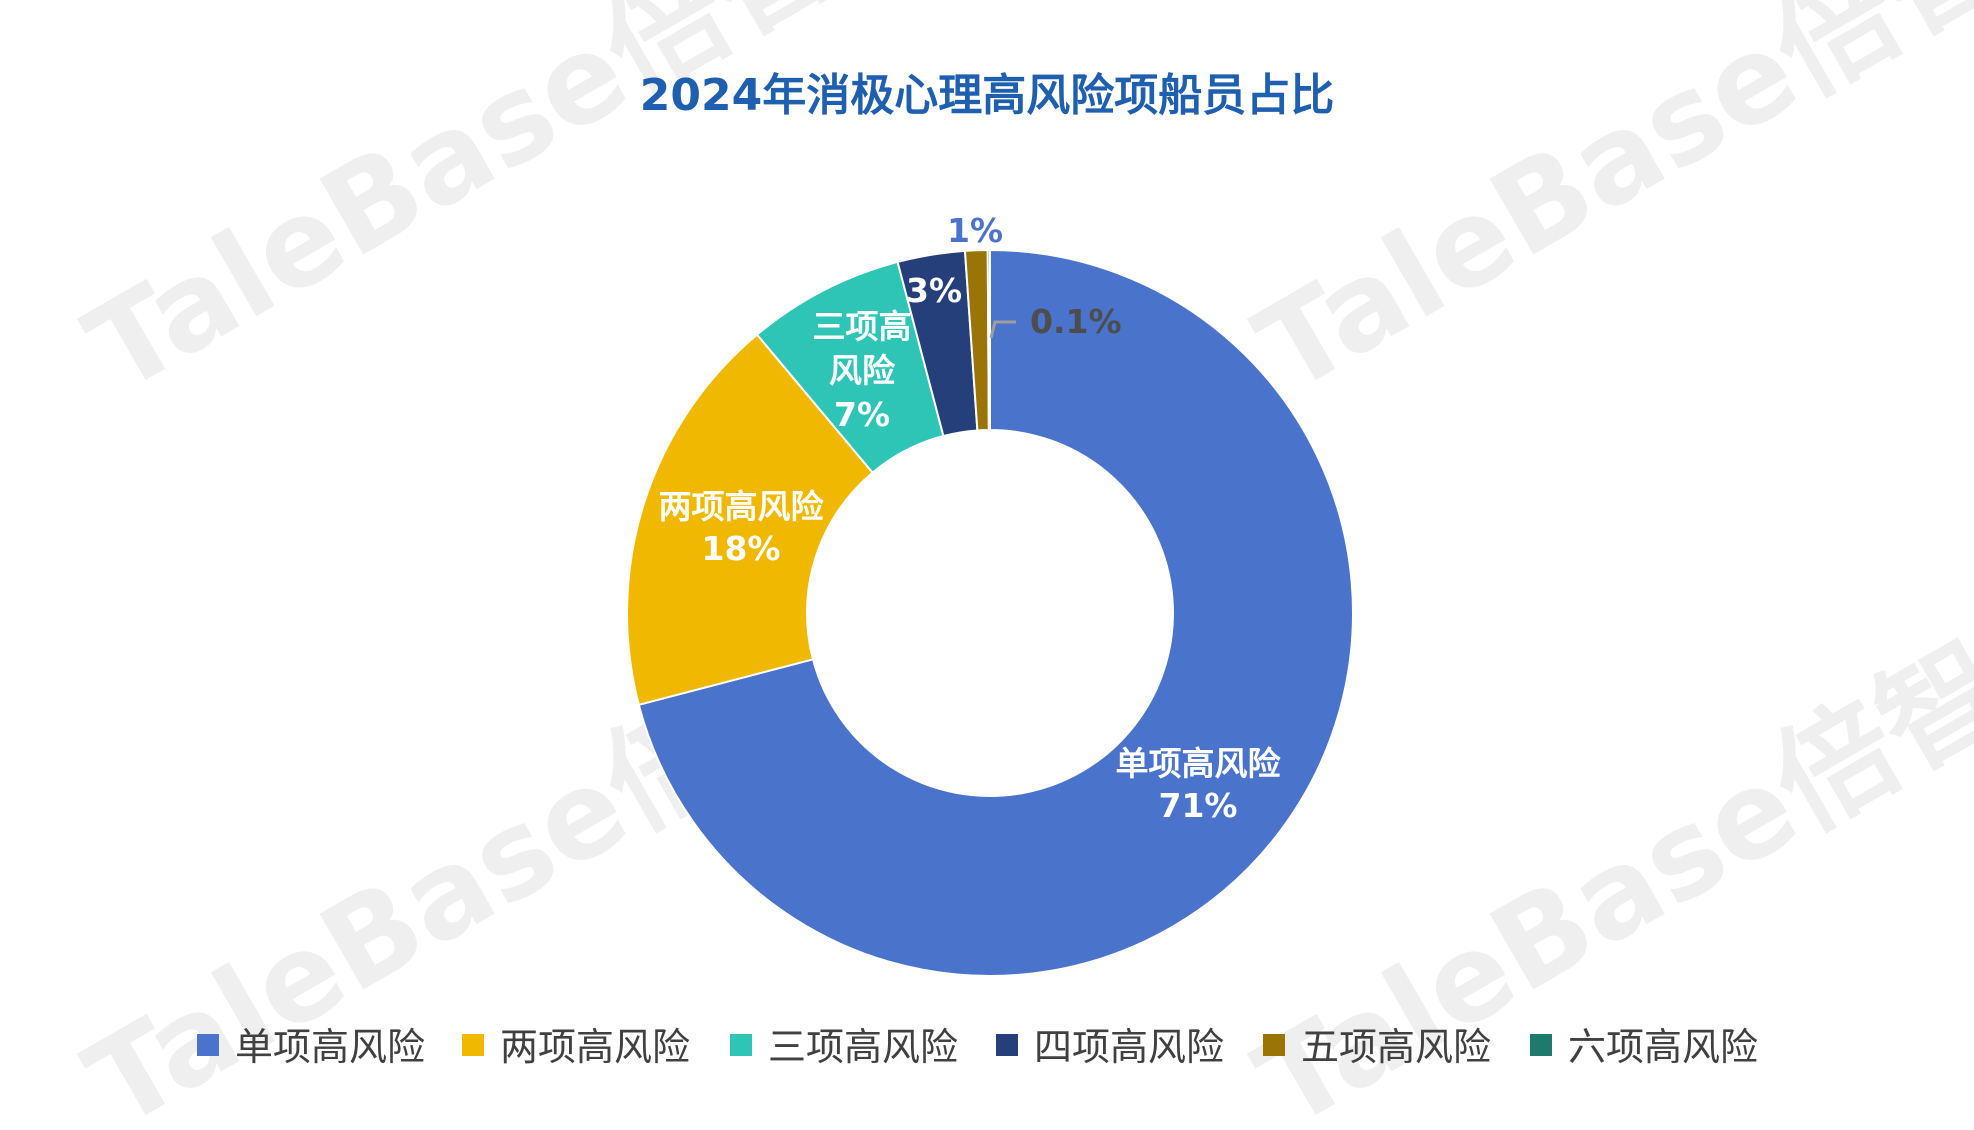 This screenshot has height=1130, width=1974. What do you see at coordinates (1129, 1047) in the screenshot?
I see `legend-label-4: 四项高风险` at bounding box center [1129, 1047].